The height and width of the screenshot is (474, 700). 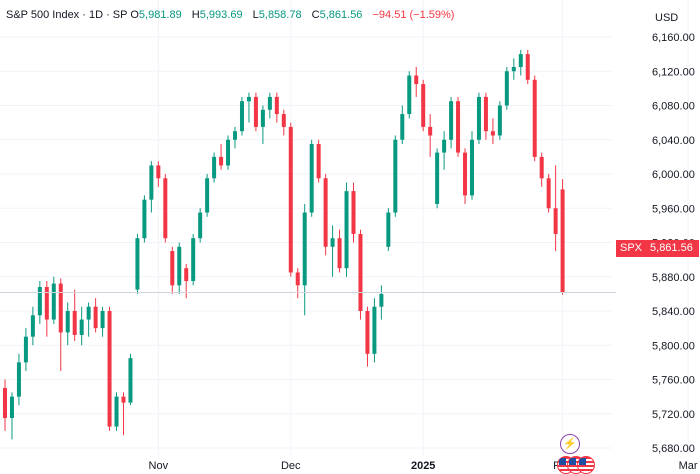 What do you see at coordinates (134, 15) in the screenshot?
I see `open-label: O` at bounding box center [134, 15].